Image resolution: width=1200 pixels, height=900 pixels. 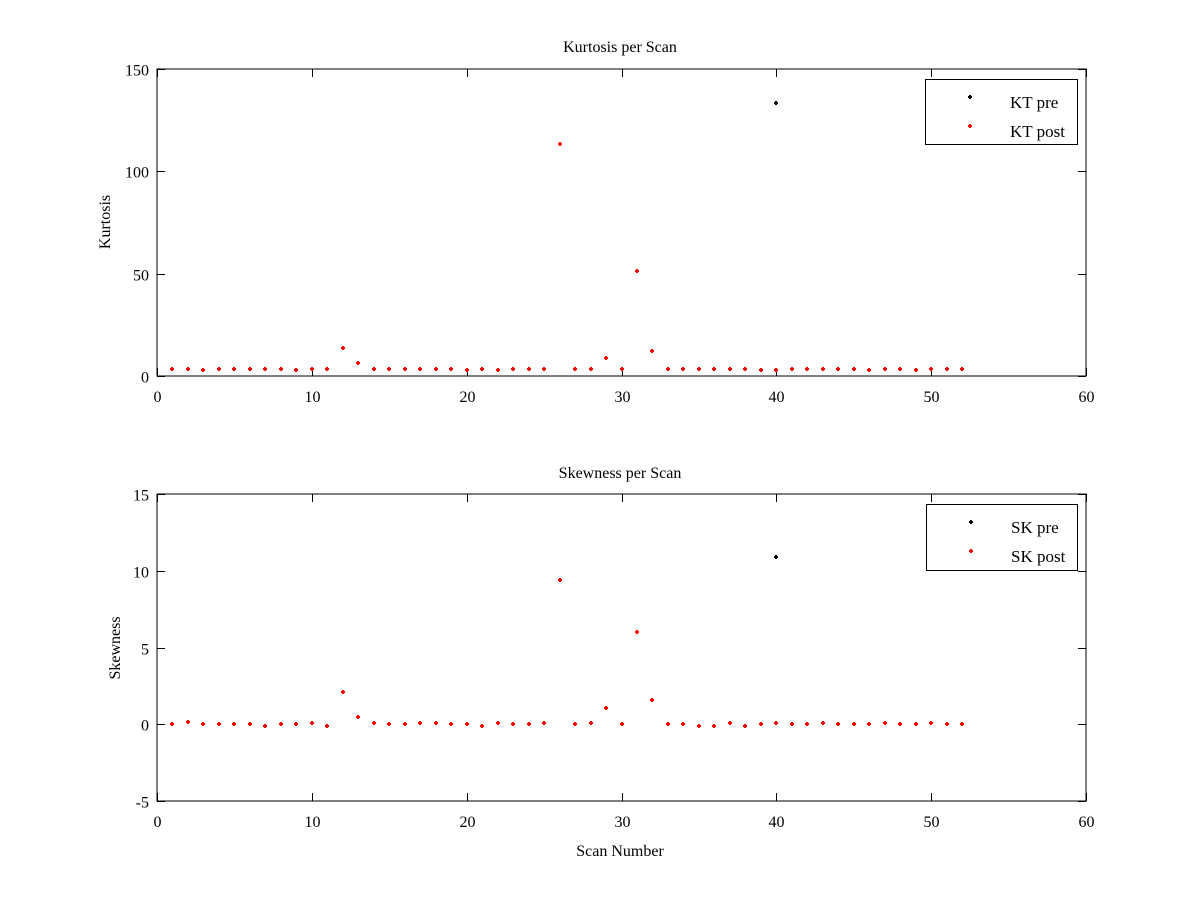 I want to click on legend: SK pre SK post, so click(x=1002, y=537).